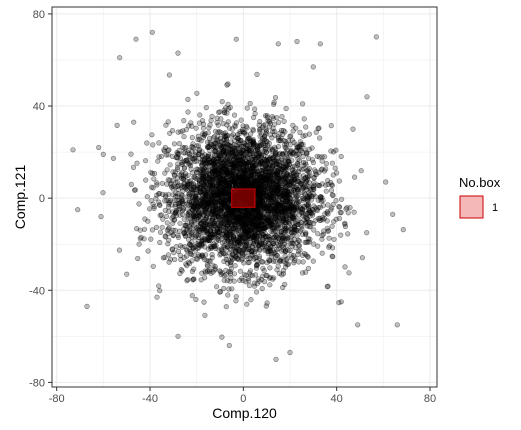  What do you see at coordinates (42, 199) in the screenshot?
I see `y-tick-label: 0` at bounding box center [42, 199].